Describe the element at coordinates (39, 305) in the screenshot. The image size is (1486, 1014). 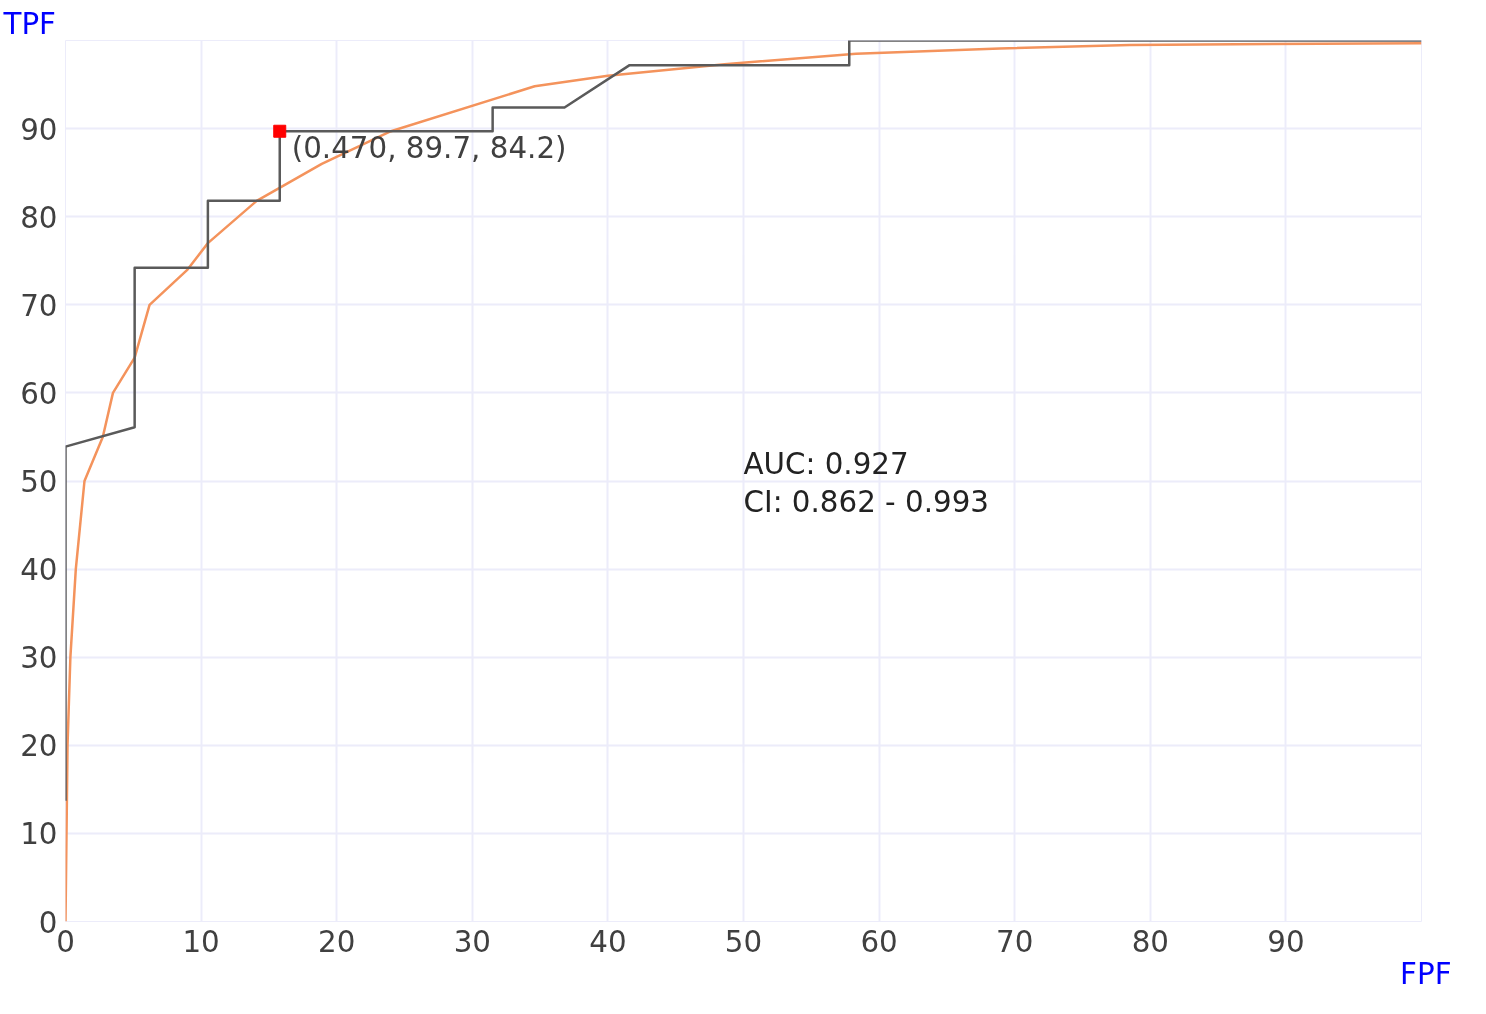
I see `y-tick-label: 70` at that location.